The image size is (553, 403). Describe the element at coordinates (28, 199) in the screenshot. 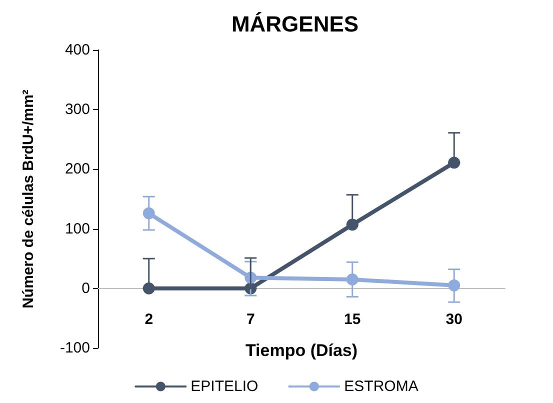

I see `y-axis-title: Número de células BrdU+/mm²` at that location.